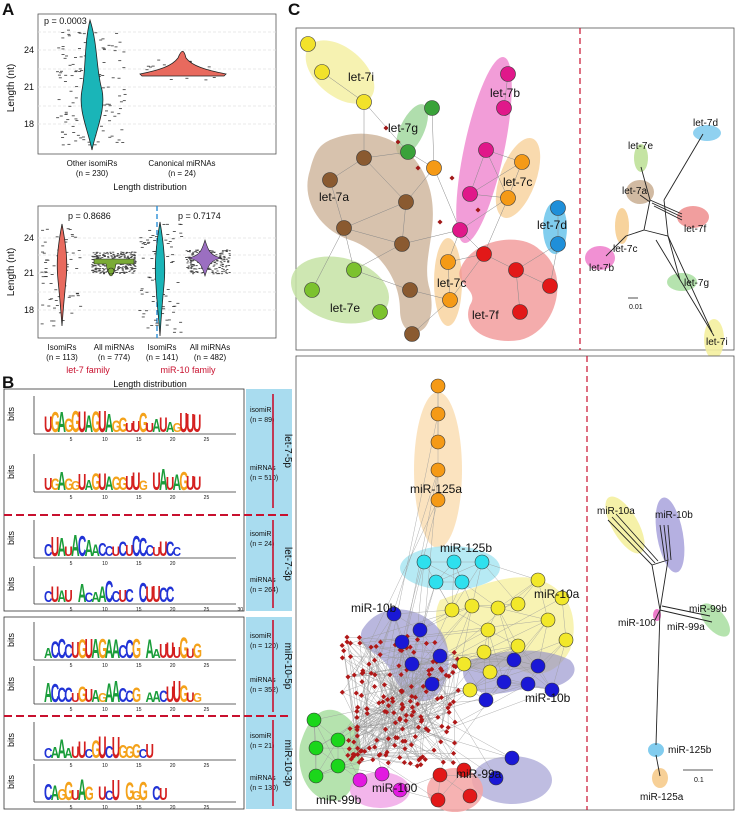  Describe the element at coordinates (105, 808) in the screenshot. I see `position-tick: 10` at that location.